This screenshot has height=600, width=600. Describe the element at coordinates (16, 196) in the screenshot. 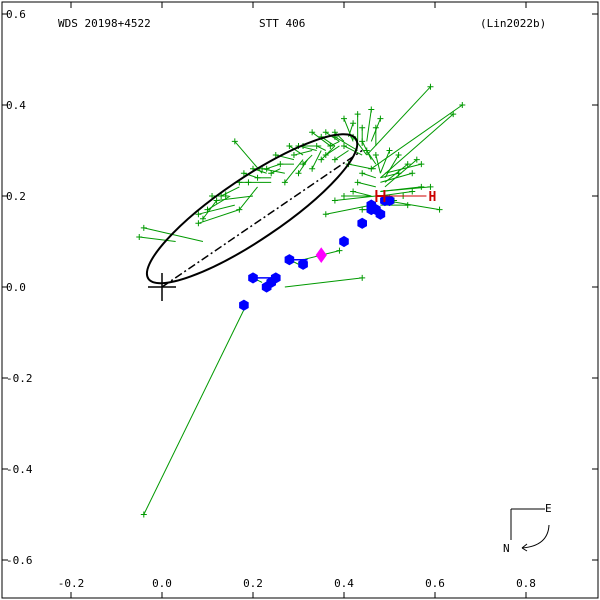

I see `y-tick-label: 0.2` at that location.